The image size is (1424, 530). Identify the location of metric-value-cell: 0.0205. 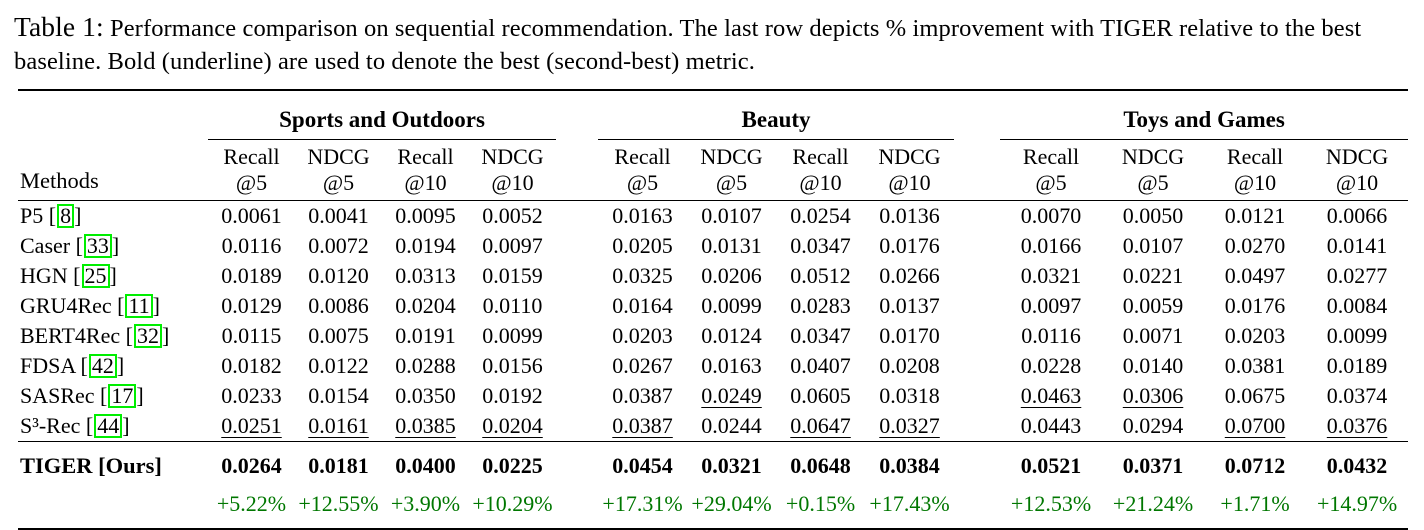
(642, 245).